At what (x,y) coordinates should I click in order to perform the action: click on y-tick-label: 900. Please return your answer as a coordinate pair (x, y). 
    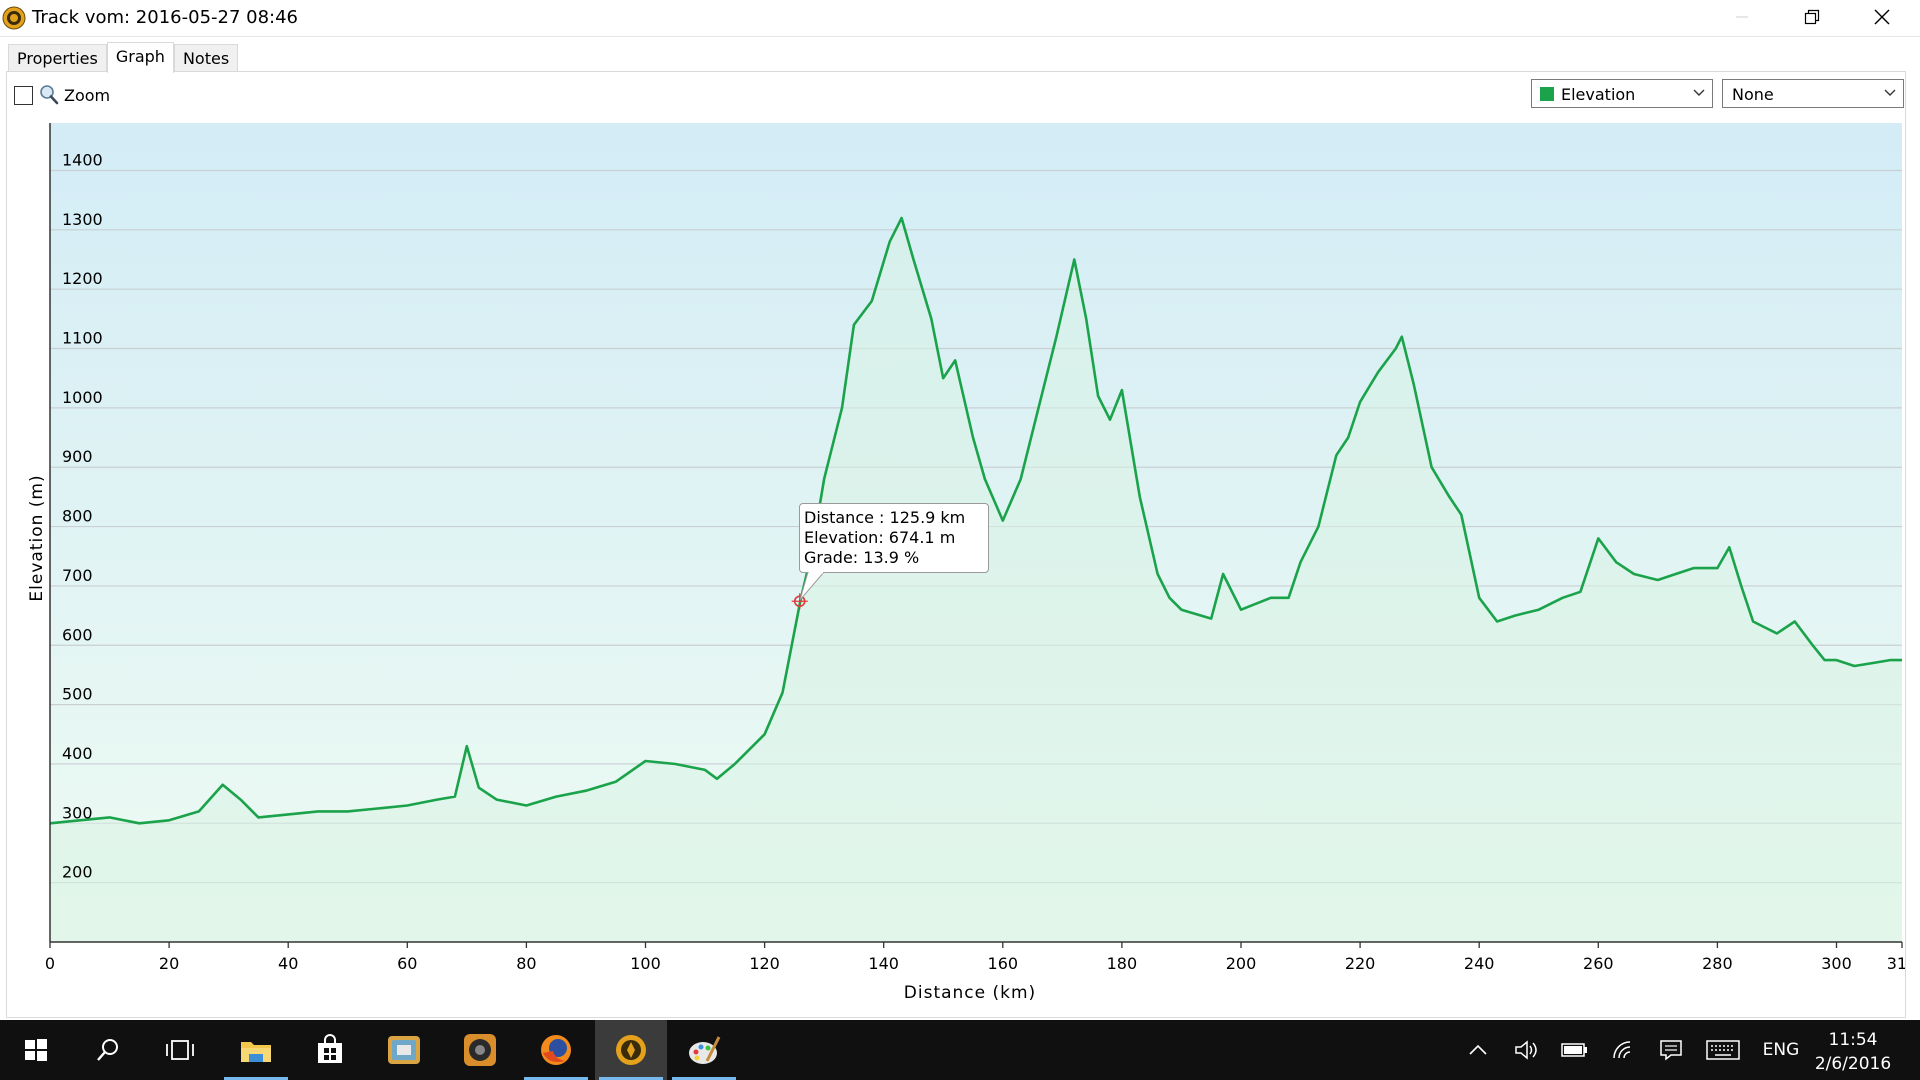
    Looking at the image, I should click on (77, 456).